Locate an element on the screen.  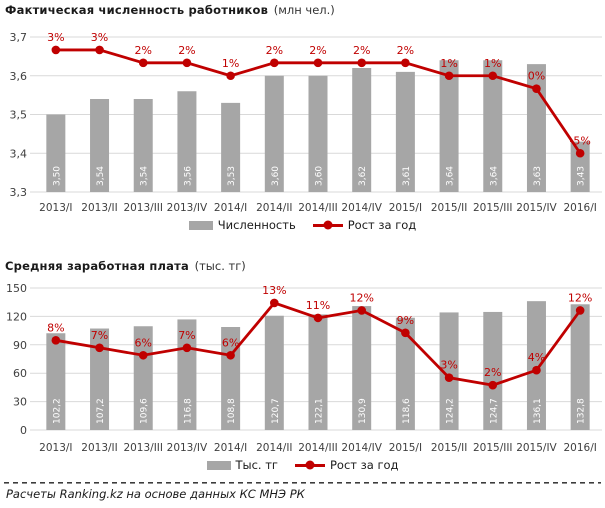
y-tick-label: 3,6 is located at coordinates (19, 76).